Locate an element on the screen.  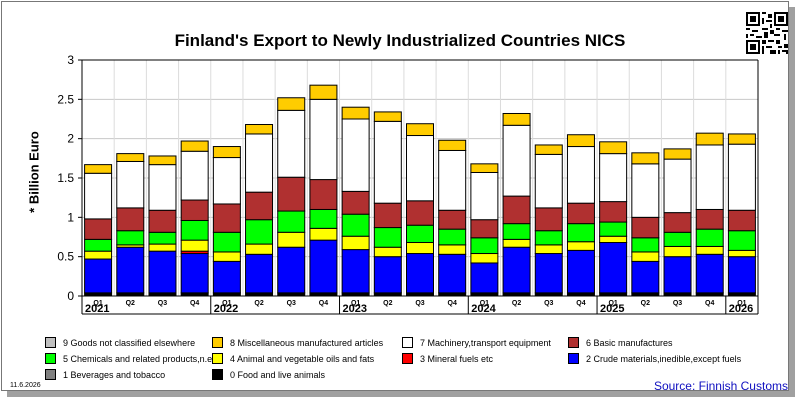
legend-item: 0 Food and live animals is located at coordinates (268, 374).